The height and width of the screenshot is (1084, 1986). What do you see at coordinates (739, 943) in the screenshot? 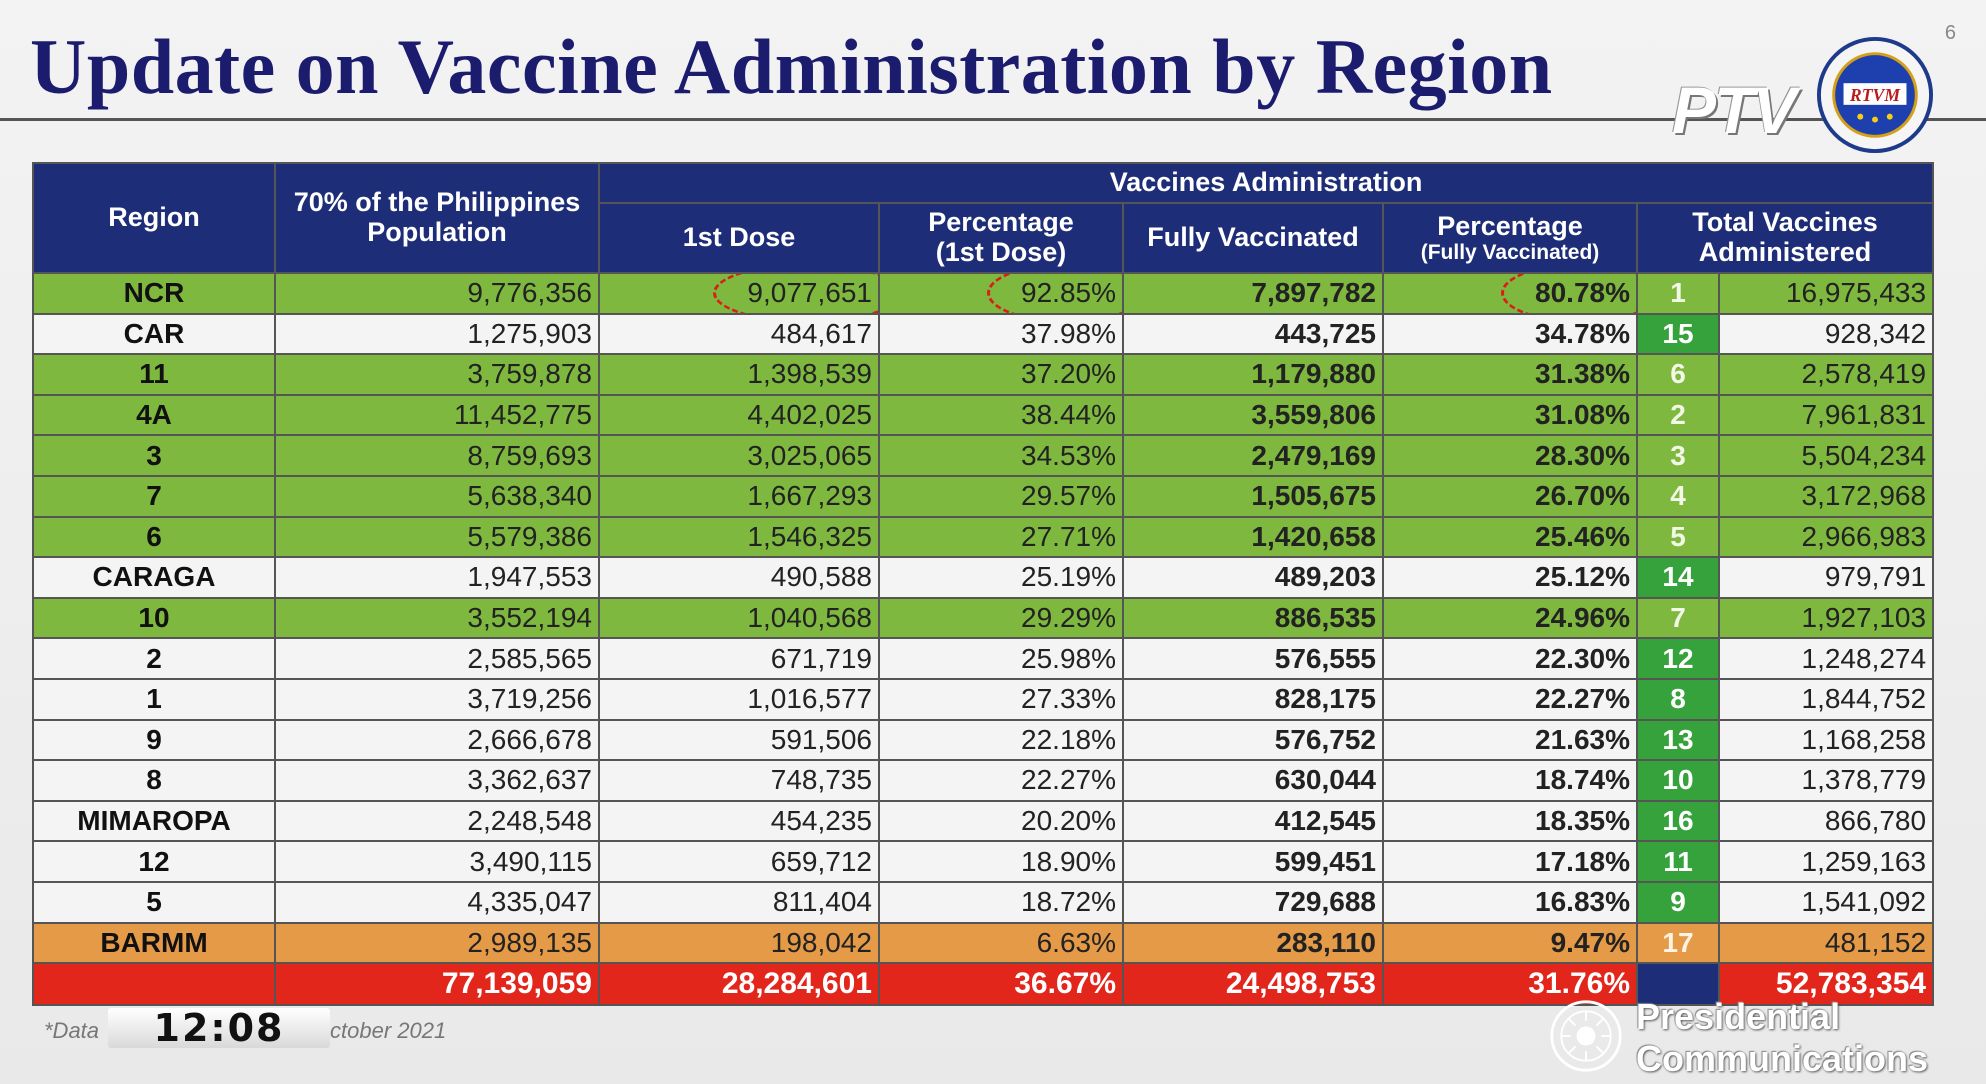
I see `cell-first-dose: 198,042` at bounding box center [739, 943].